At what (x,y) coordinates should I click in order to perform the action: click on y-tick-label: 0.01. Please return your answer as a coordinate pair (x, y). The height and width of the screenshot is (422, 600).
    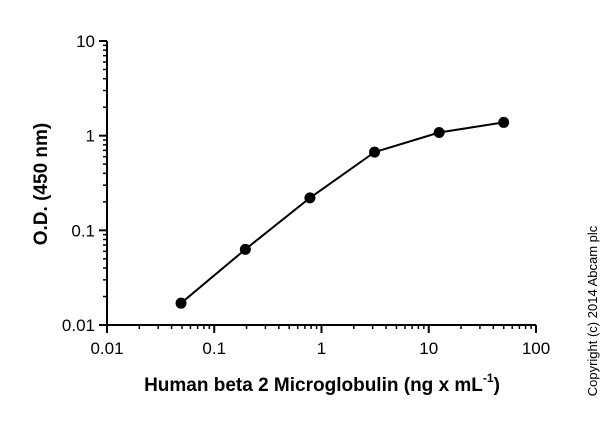
    Looking at the image, I should click on (78, 325).